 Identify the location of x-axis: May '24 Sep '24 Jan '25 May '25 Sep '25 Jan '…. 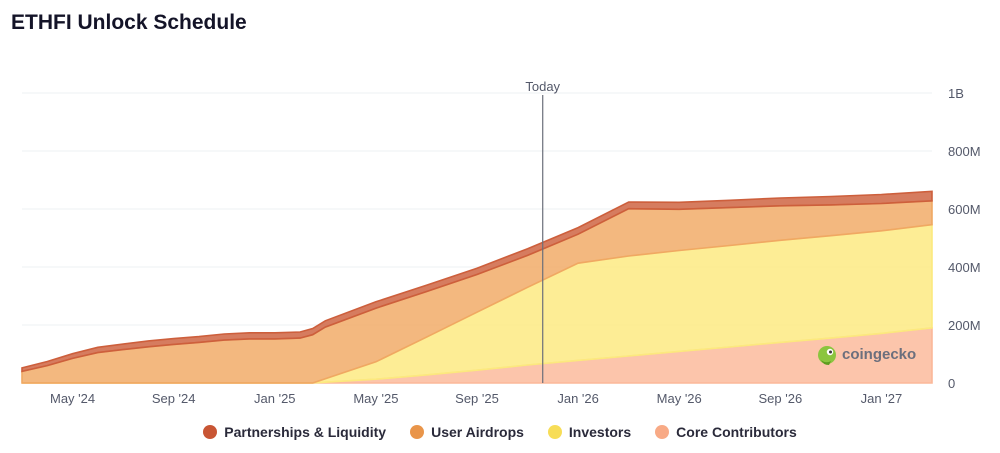
(476, 398).